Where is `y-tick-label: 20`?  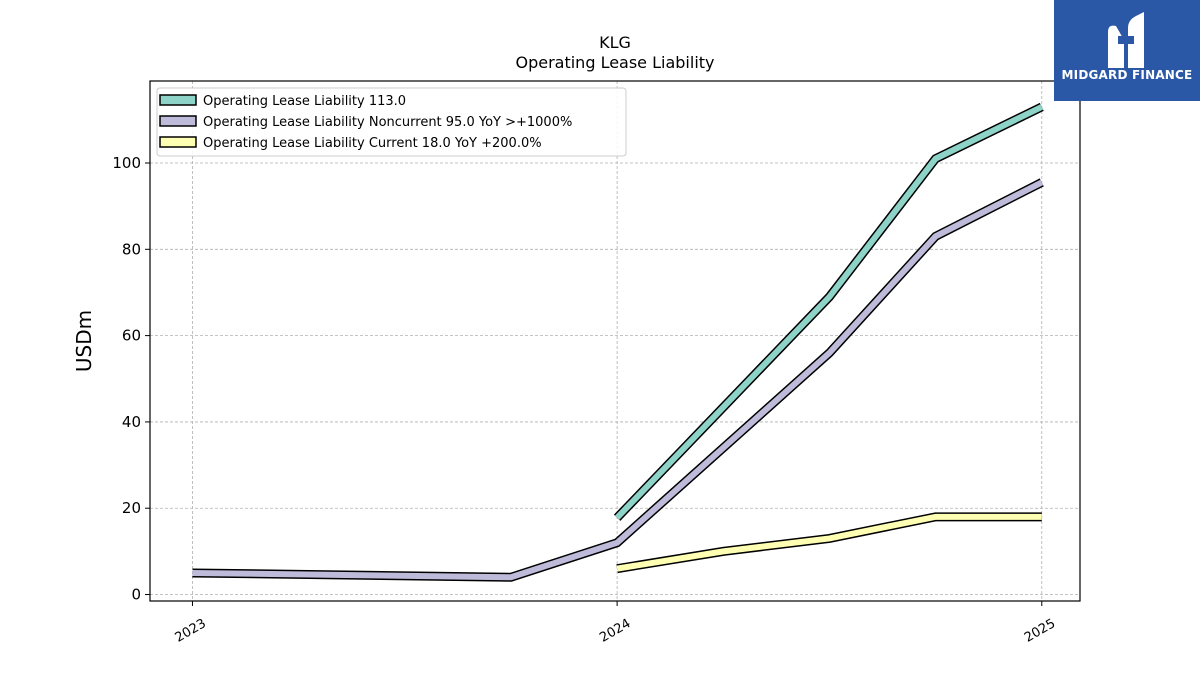
y-tick-label: 20 is located at coordinates (131, 508).